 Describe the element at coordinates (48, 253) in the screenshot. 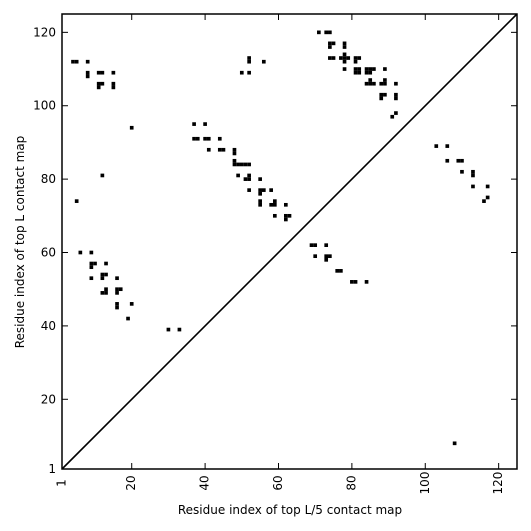

I see `y-tick-label: 60` at that location.